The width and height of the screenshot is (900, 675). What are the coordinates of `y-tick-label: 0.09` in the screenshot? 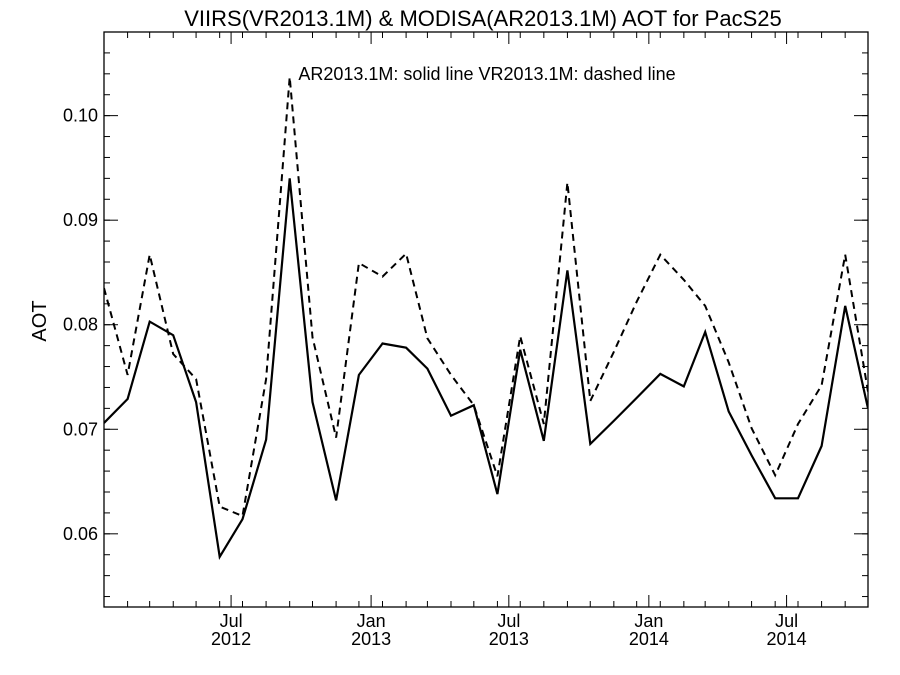 It's located at (80, 220).